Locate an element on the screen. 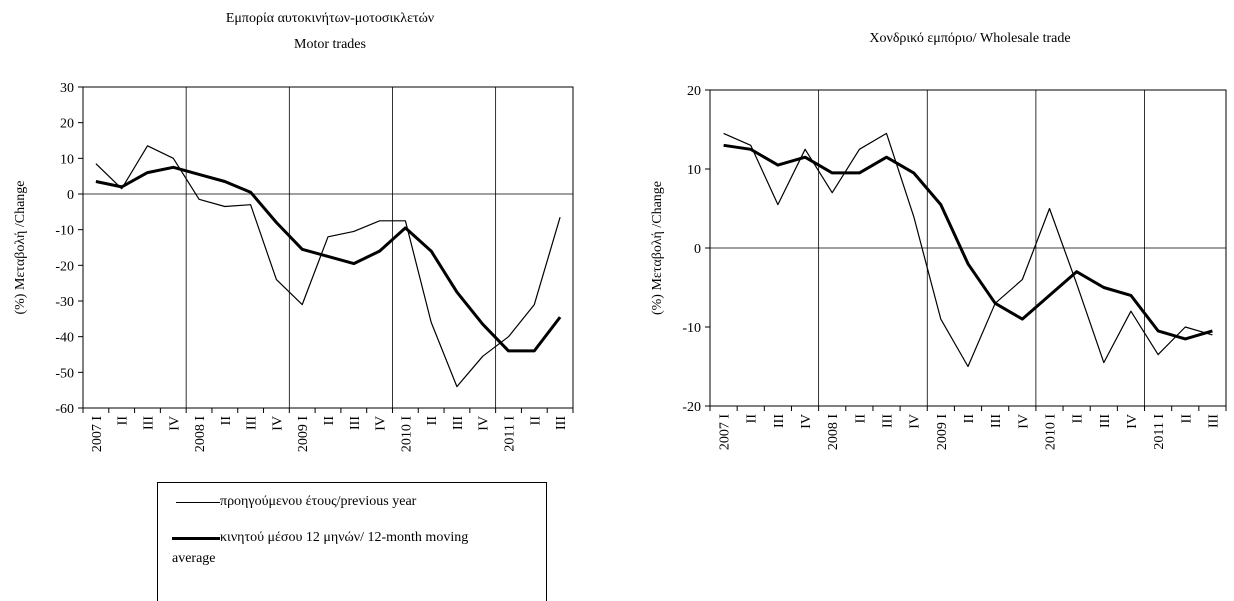  y-tick-label: -40 is located at coordinates (64, 338).